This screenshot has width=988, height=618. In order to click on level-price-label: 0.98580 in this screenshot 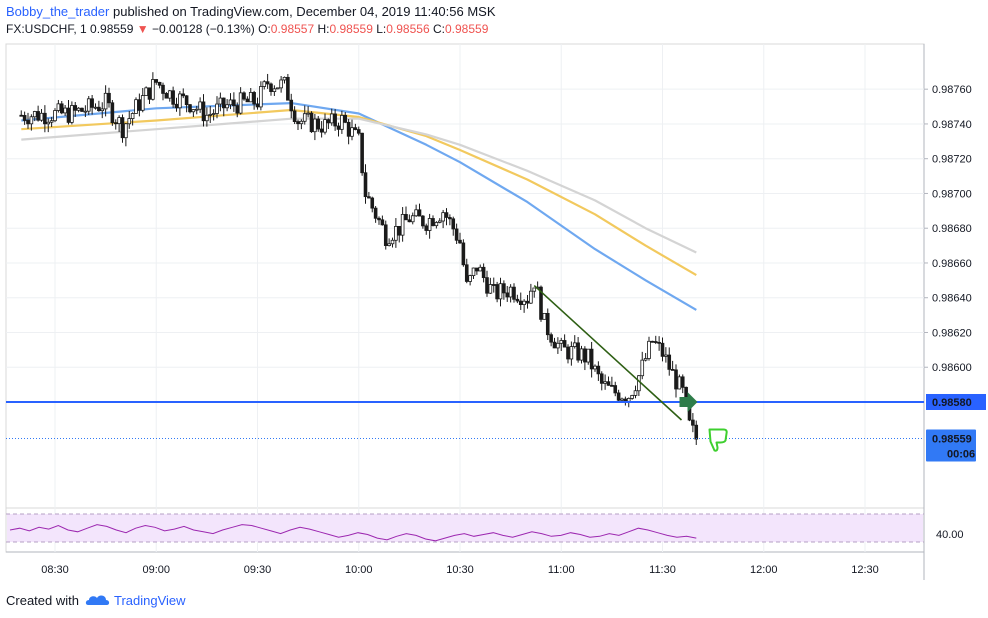, I will do `click(952, 403)`.